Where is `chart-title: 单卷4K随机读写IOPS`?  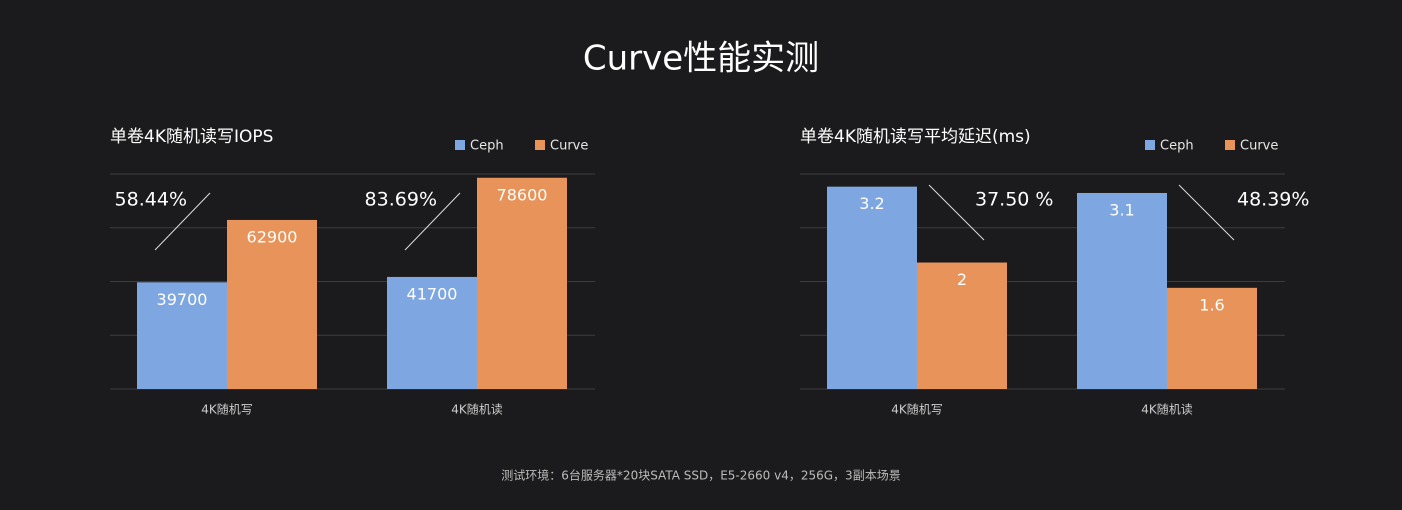 chart-title: 单卷4K随机读写IOPS is located at coordinates (191, 137).